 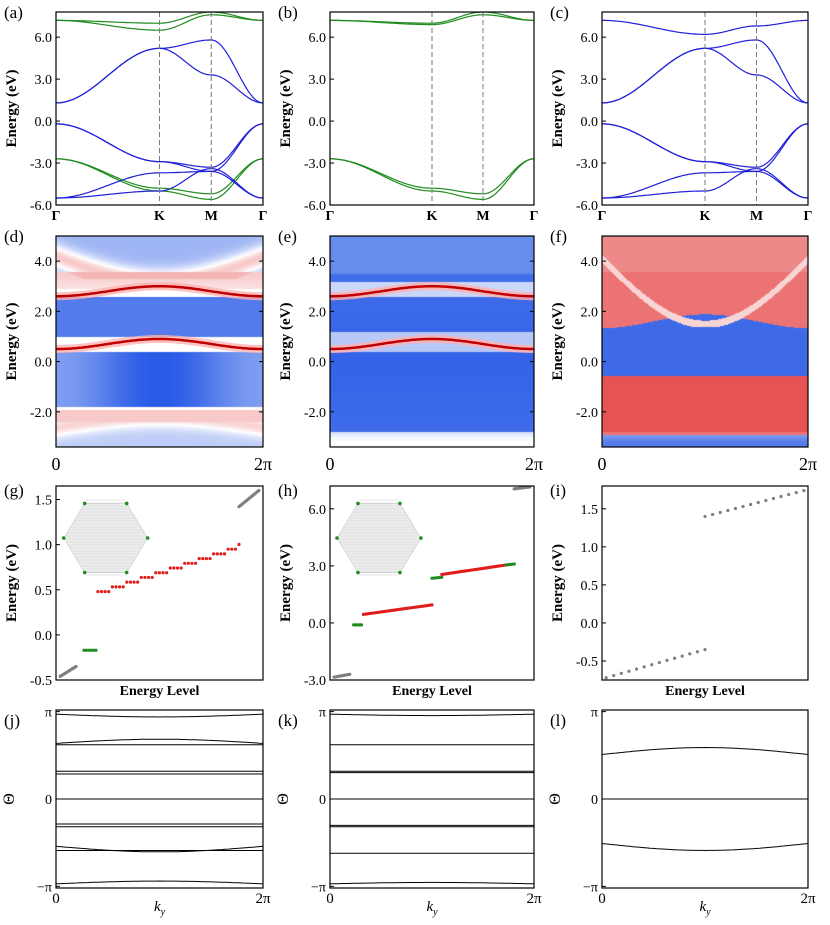 What do you see at coordinates (330, 216) in the screenshot?
I see `x-tick-label: Γ` at bounding box center [330, 216].